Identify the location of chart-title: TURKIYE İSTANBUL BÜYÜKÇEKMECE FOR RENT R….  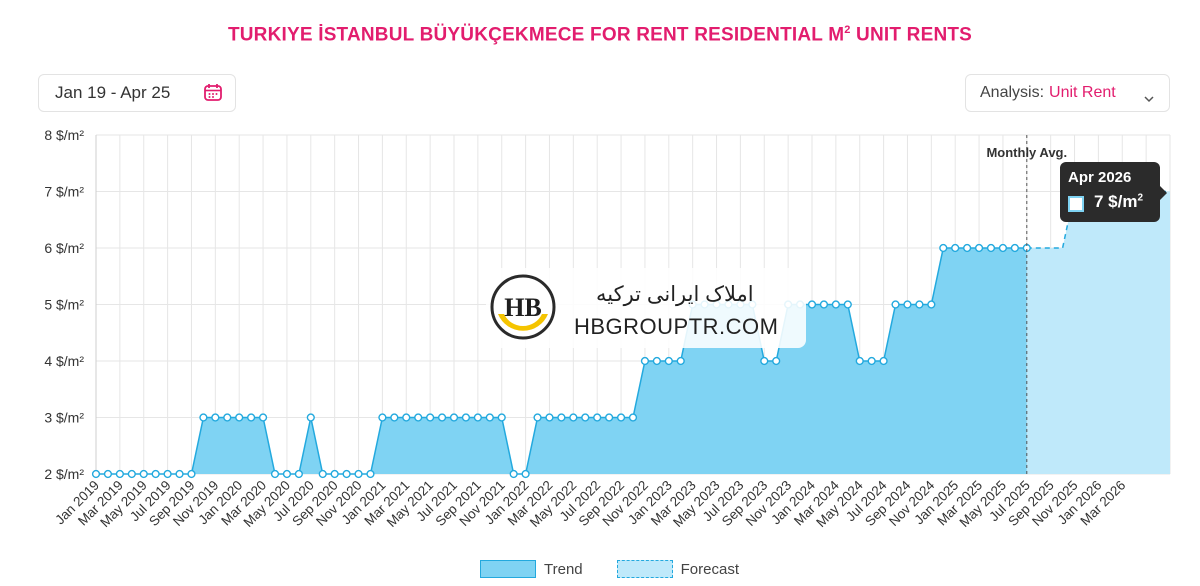
(600, 35).